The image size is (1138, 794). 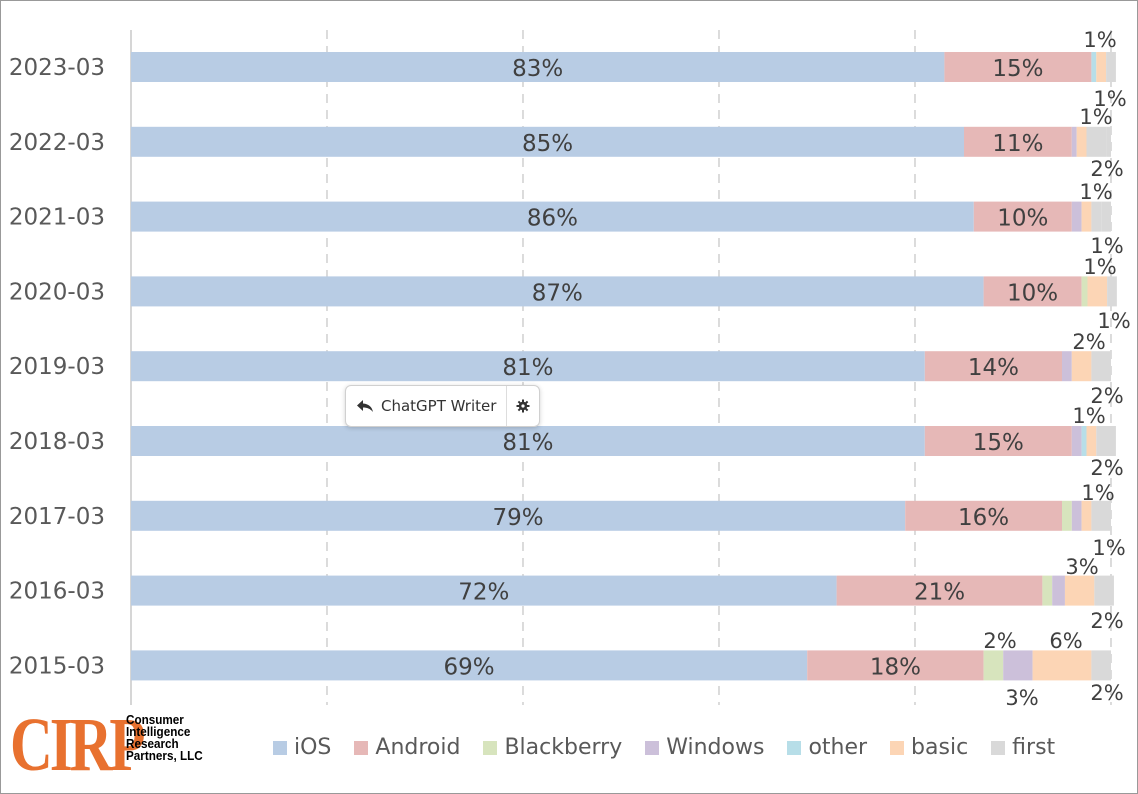 I want to click on data-label: 16%, so click(x=983, y=518).